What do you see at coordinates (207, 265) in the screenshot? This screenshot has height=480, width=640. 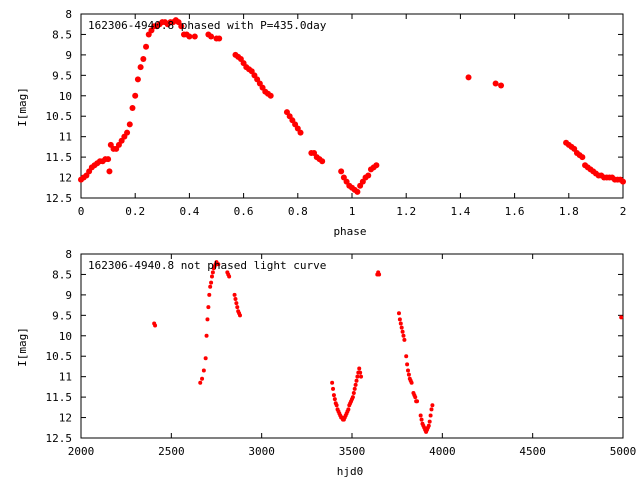 I see `chart-title: 162306-4940.8 not phased light curve` at bounding box center [207, 265].